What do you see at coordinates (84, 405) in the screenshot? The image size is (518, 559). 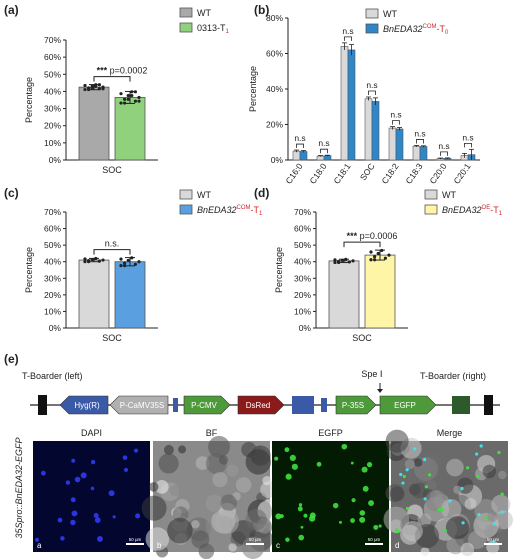 I see `hyg-gene` at bounding box center [84, 405].